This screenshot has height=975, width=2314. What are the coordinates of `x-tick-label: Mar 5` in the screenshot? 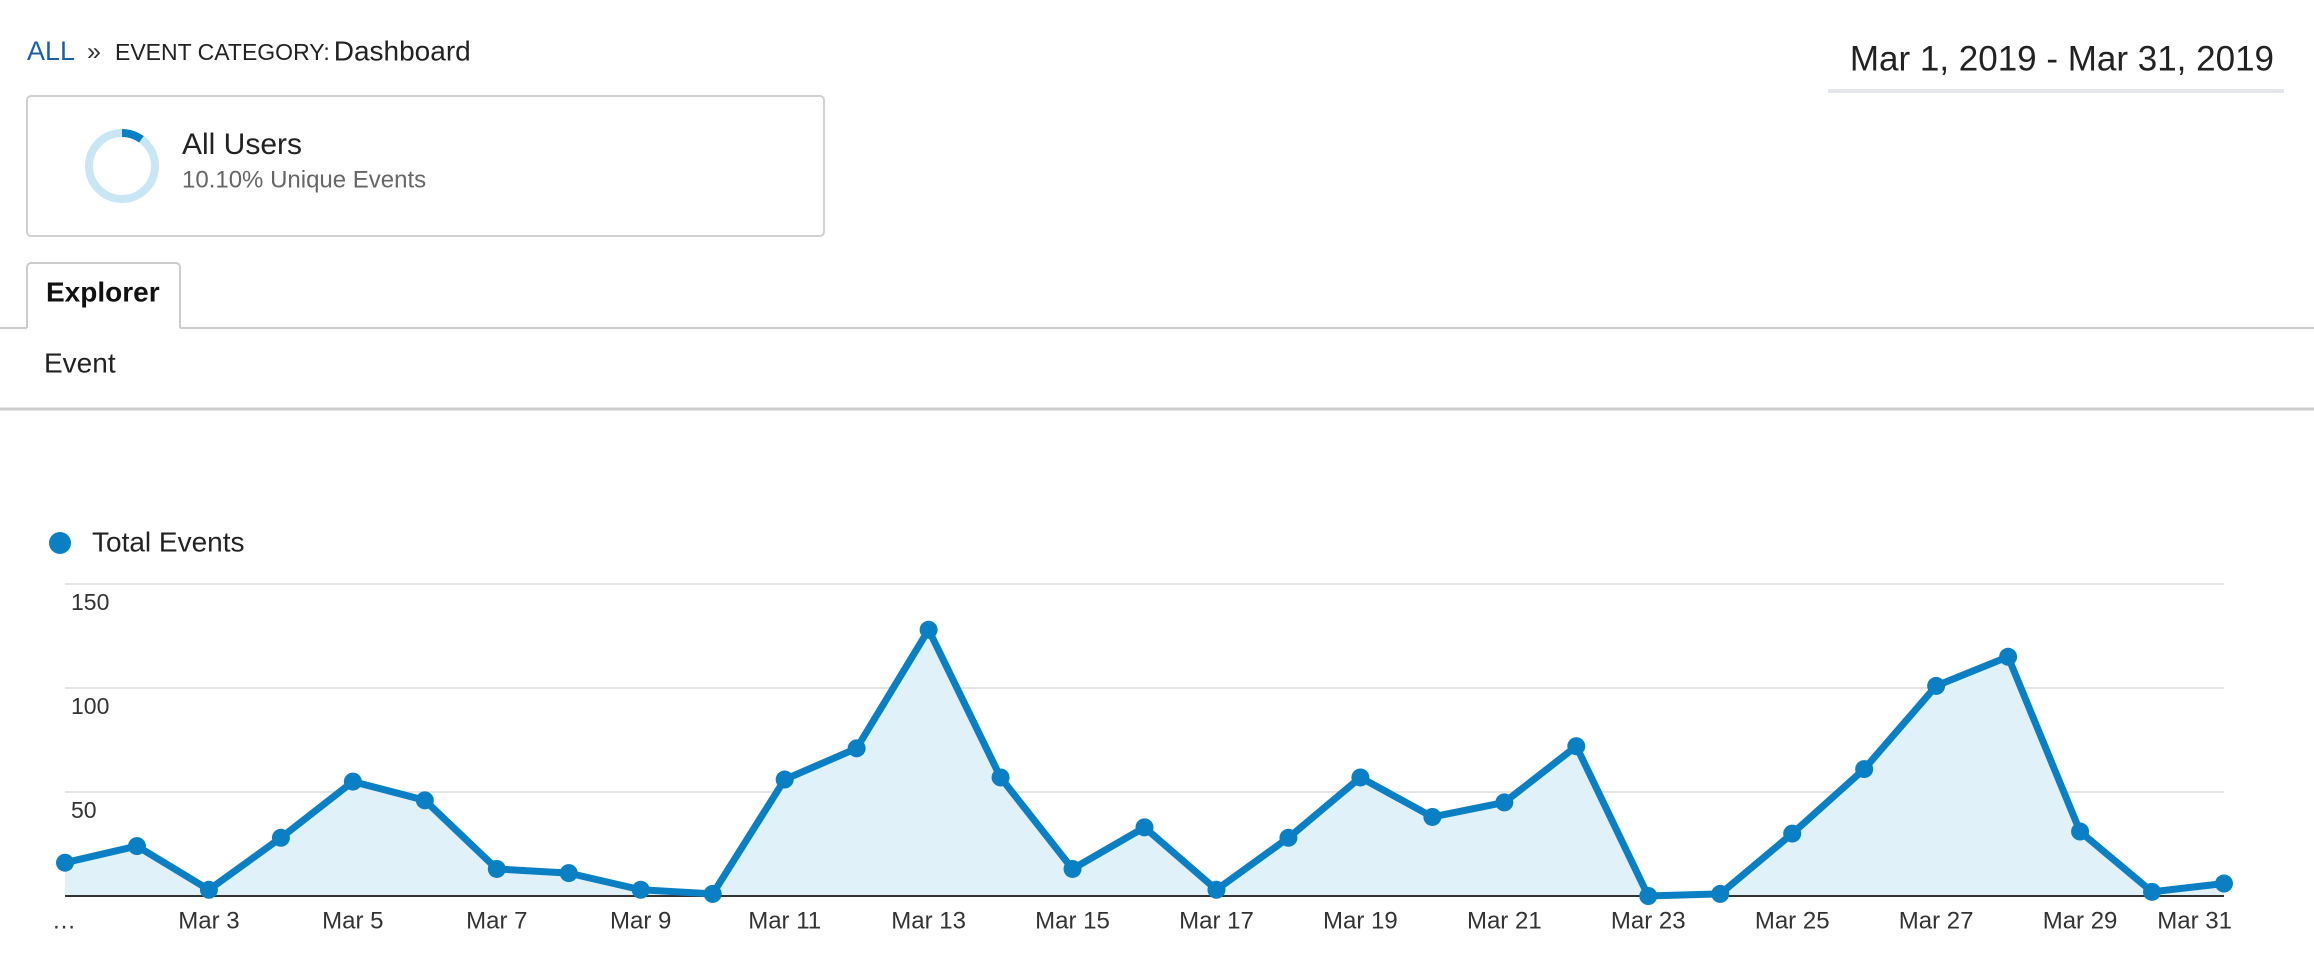 It's located at (352, 920).